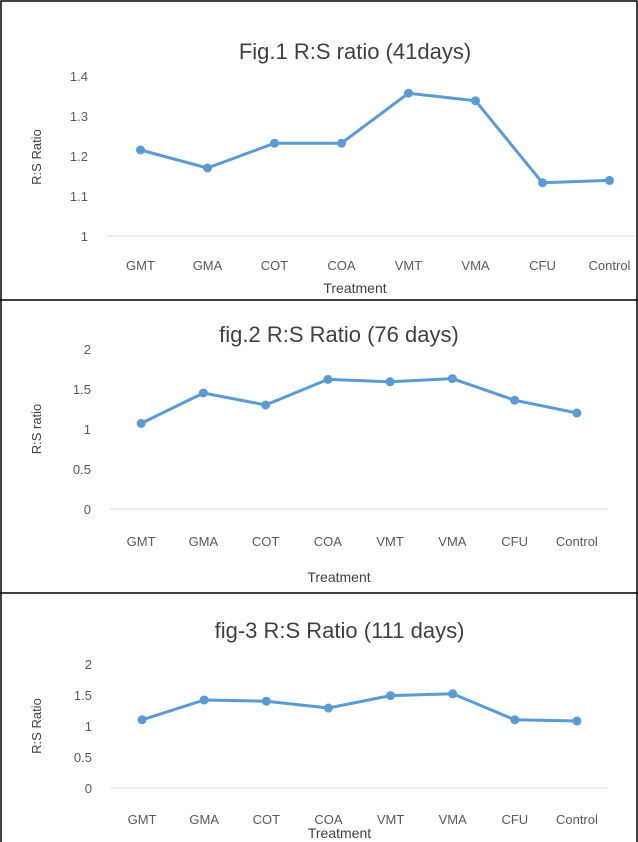 Image resolution: width=638 pixels, height=842 pixels. I want to click on y-axis-label: R:S ratio, so click(36, 429).